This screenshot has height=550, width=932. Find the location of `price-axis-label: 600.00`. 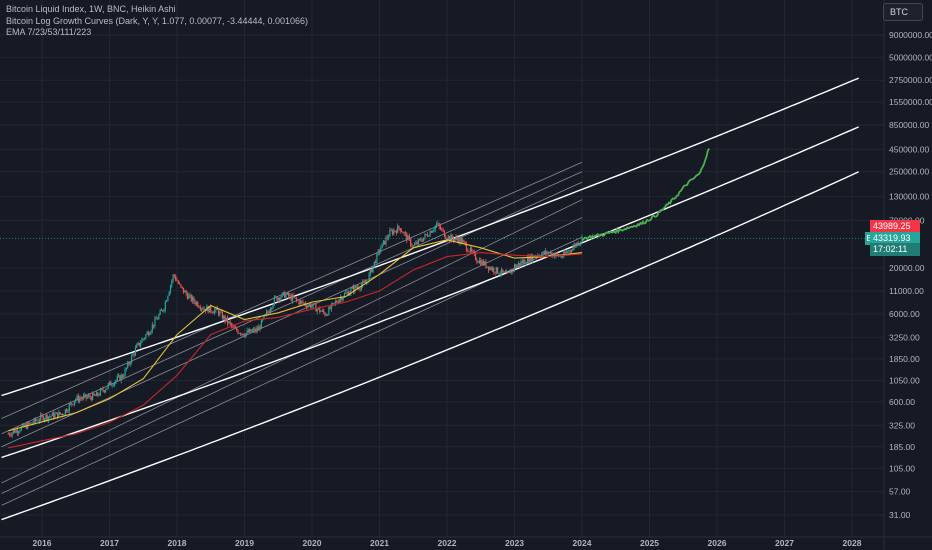

price-axis-label: 600.00 is located at coordinates (902, 402).